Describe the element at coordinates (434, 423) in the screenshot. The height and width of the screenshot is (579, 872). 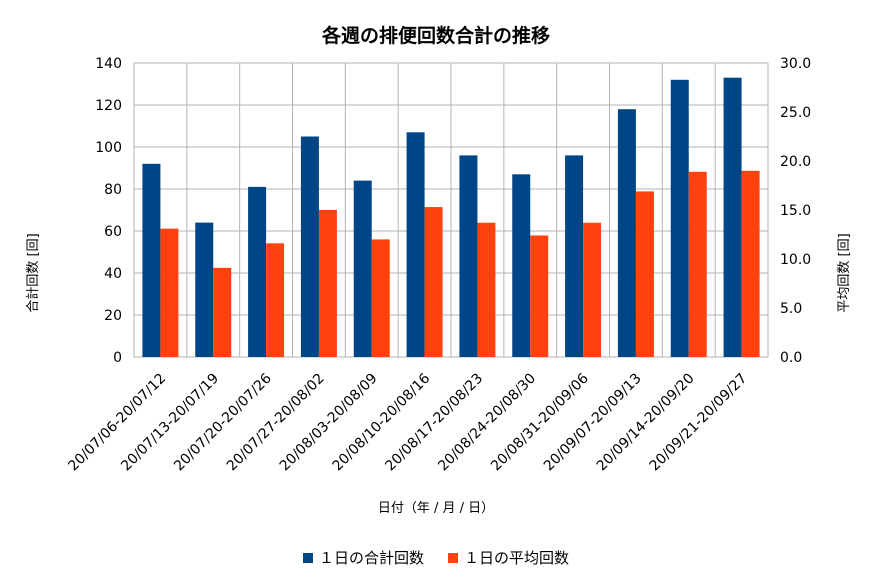
I see `x-tick-label: 20/08/17-20/08/23` at that location.